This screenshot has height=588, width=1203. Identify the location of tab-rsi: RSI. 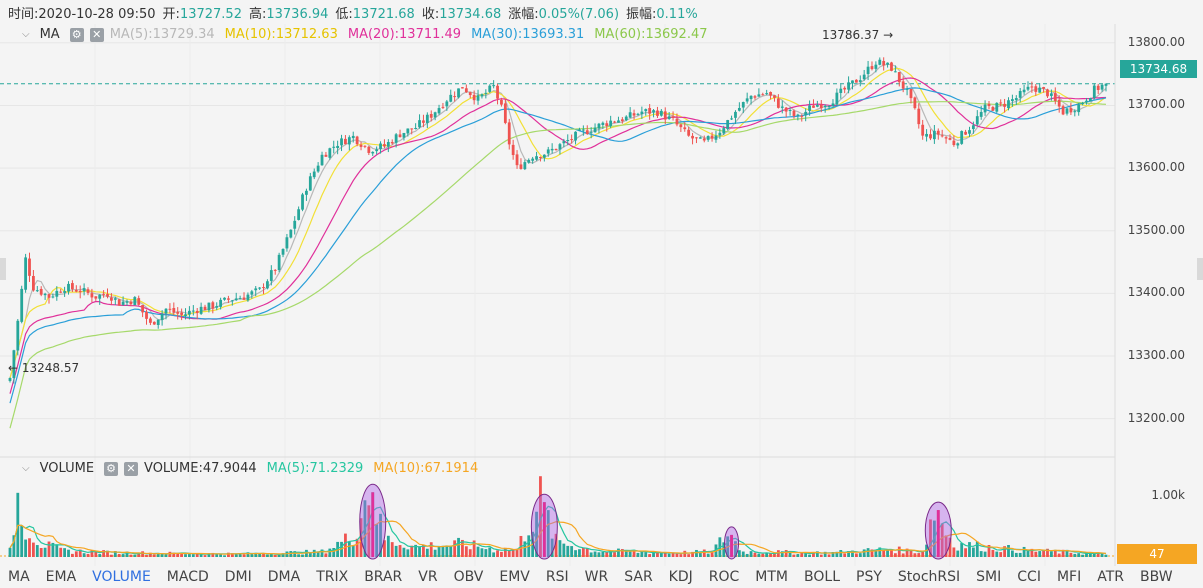
(557, 577).